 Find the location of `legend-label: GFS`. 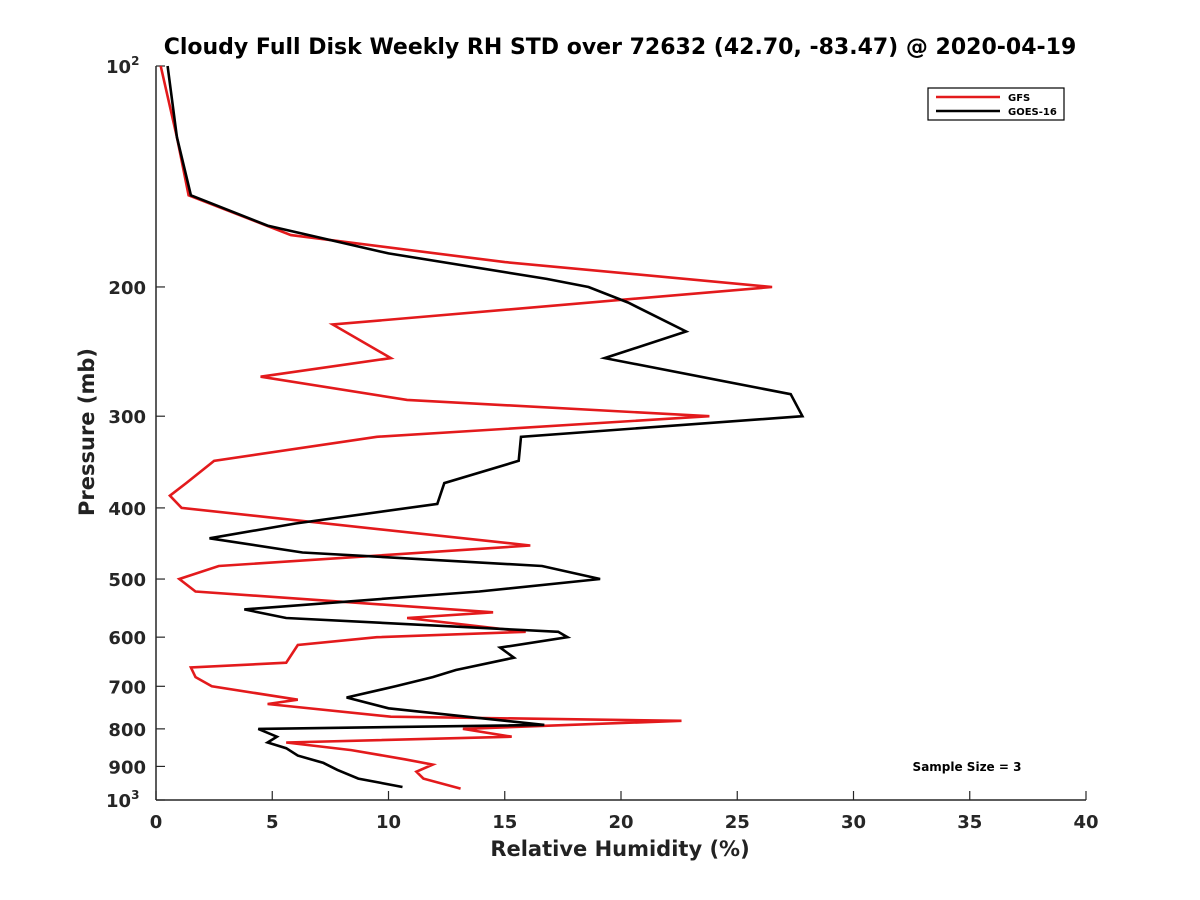

legend-label: GFS is located at coordinates (1019, 98).